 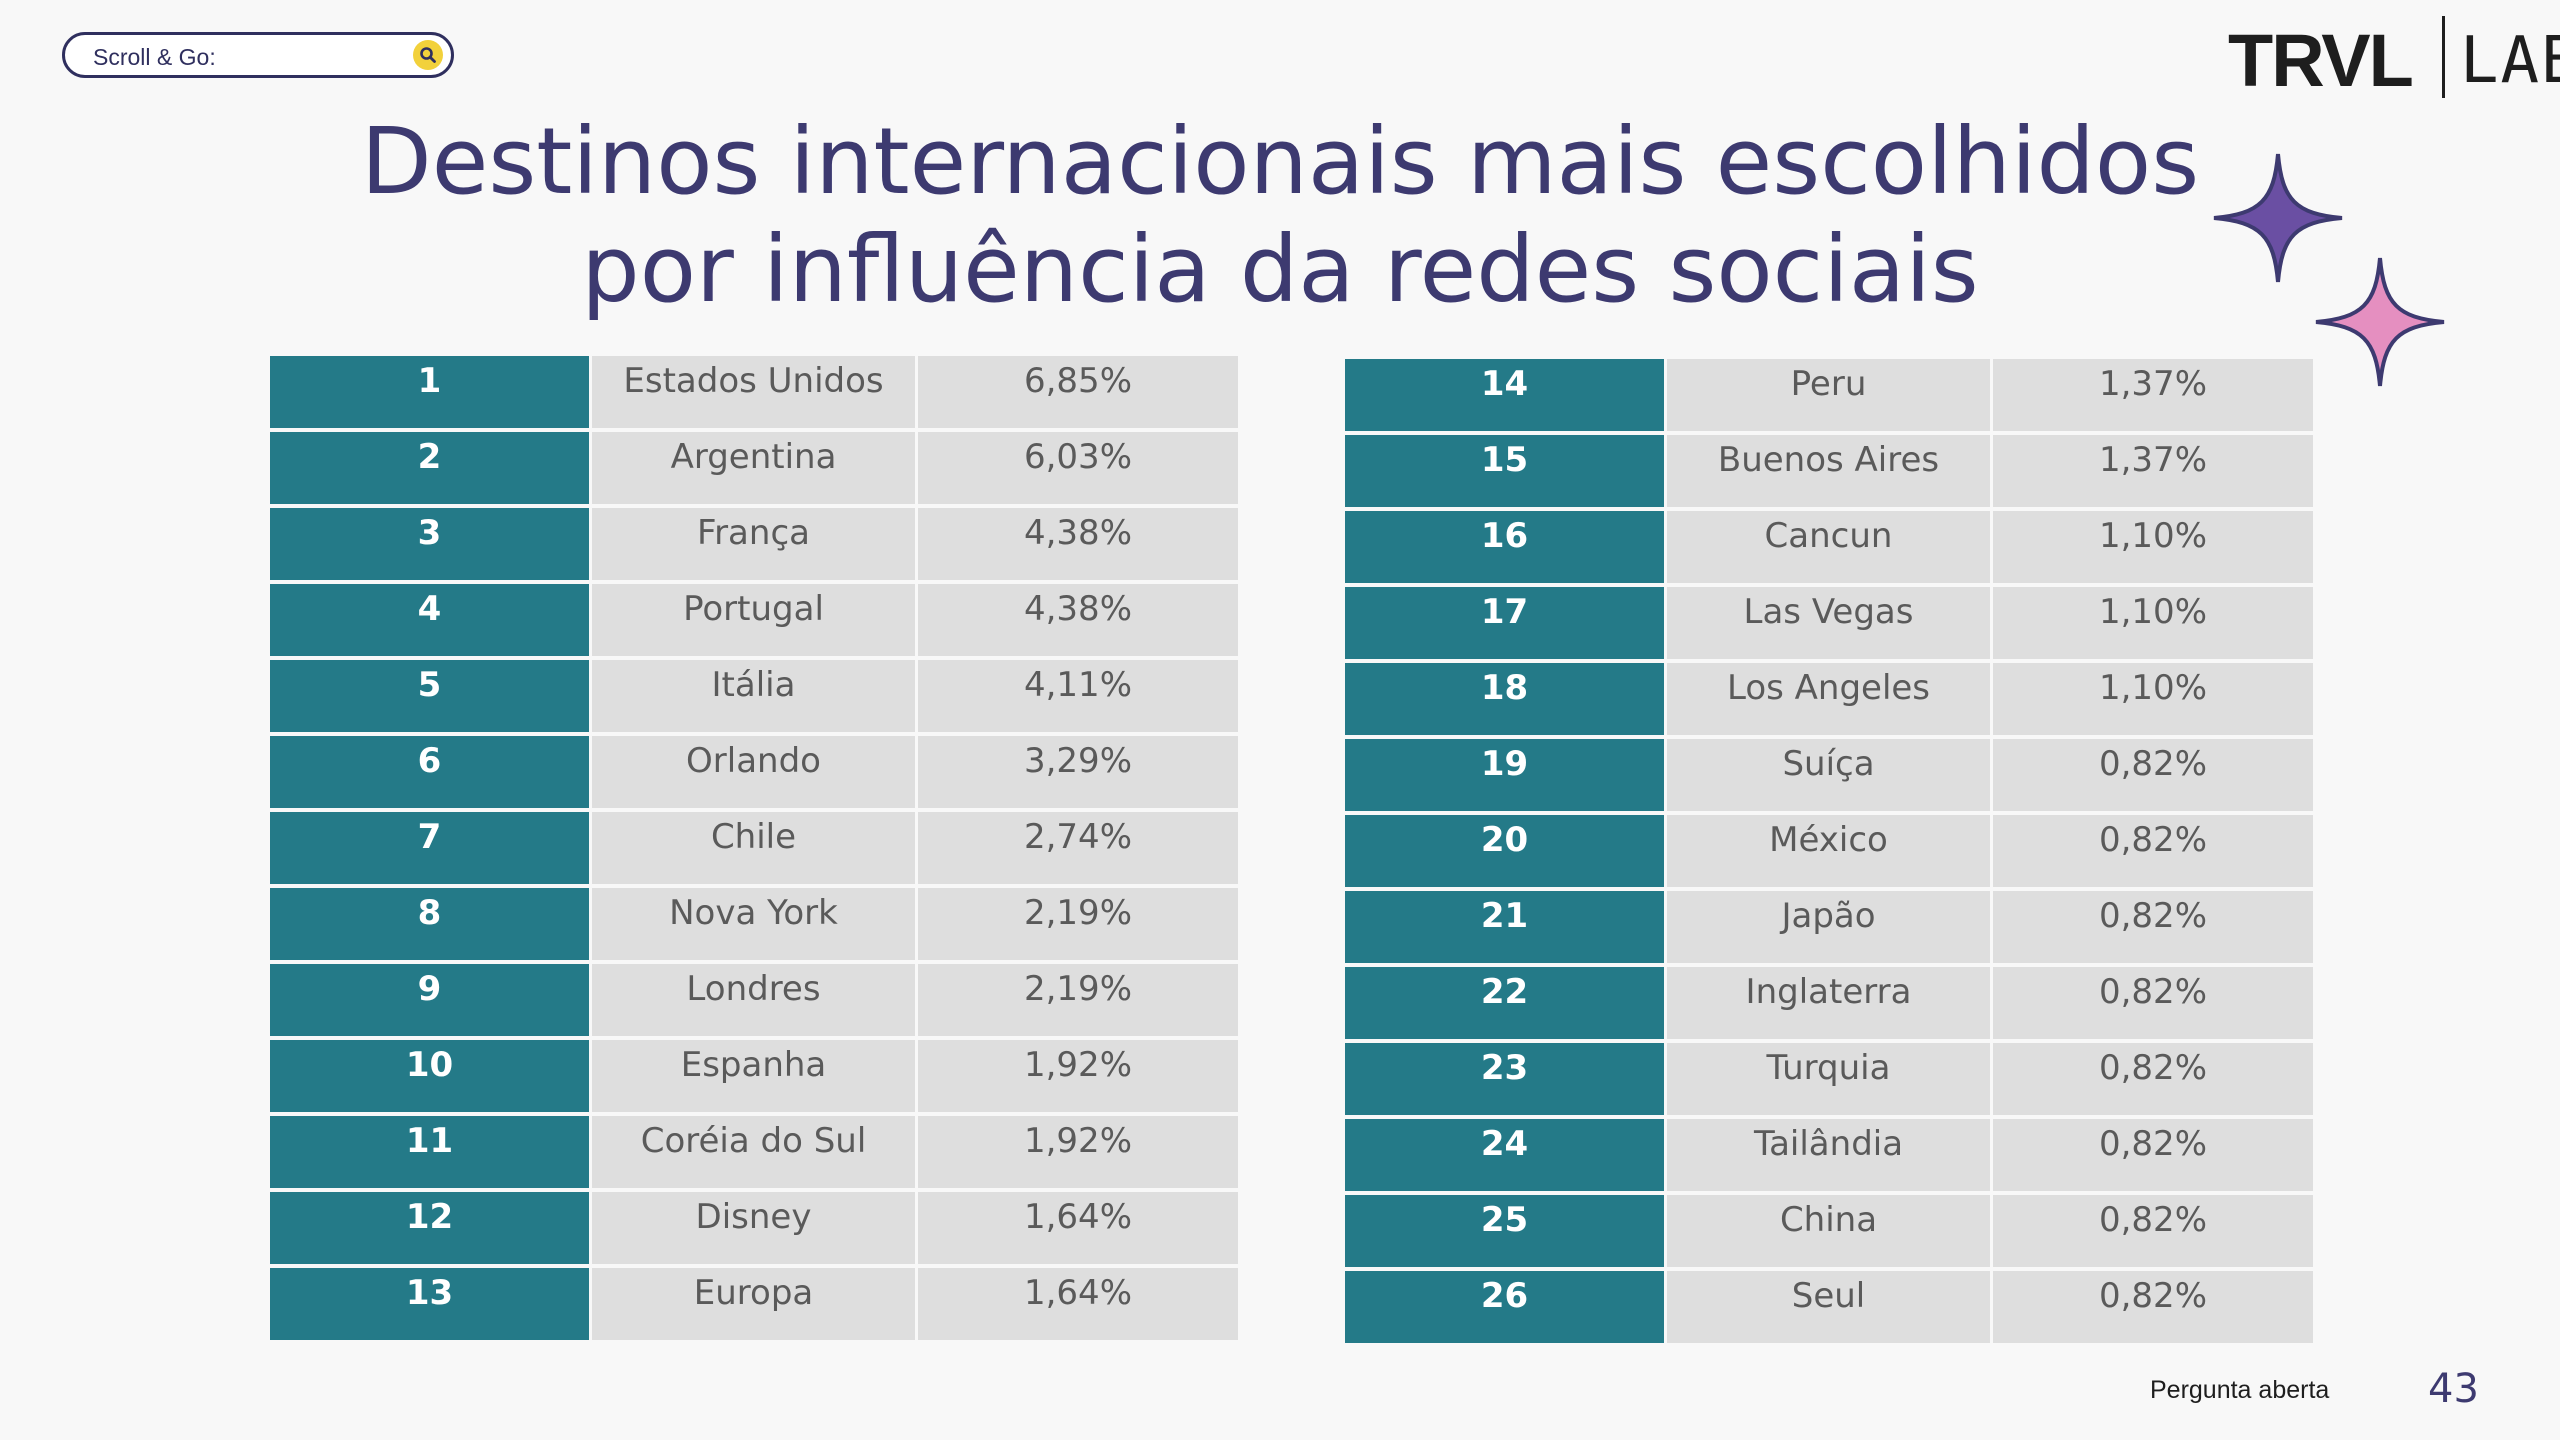 I want to click on footer-note: Pergunta aberta, so click(x=2240, y=1390).